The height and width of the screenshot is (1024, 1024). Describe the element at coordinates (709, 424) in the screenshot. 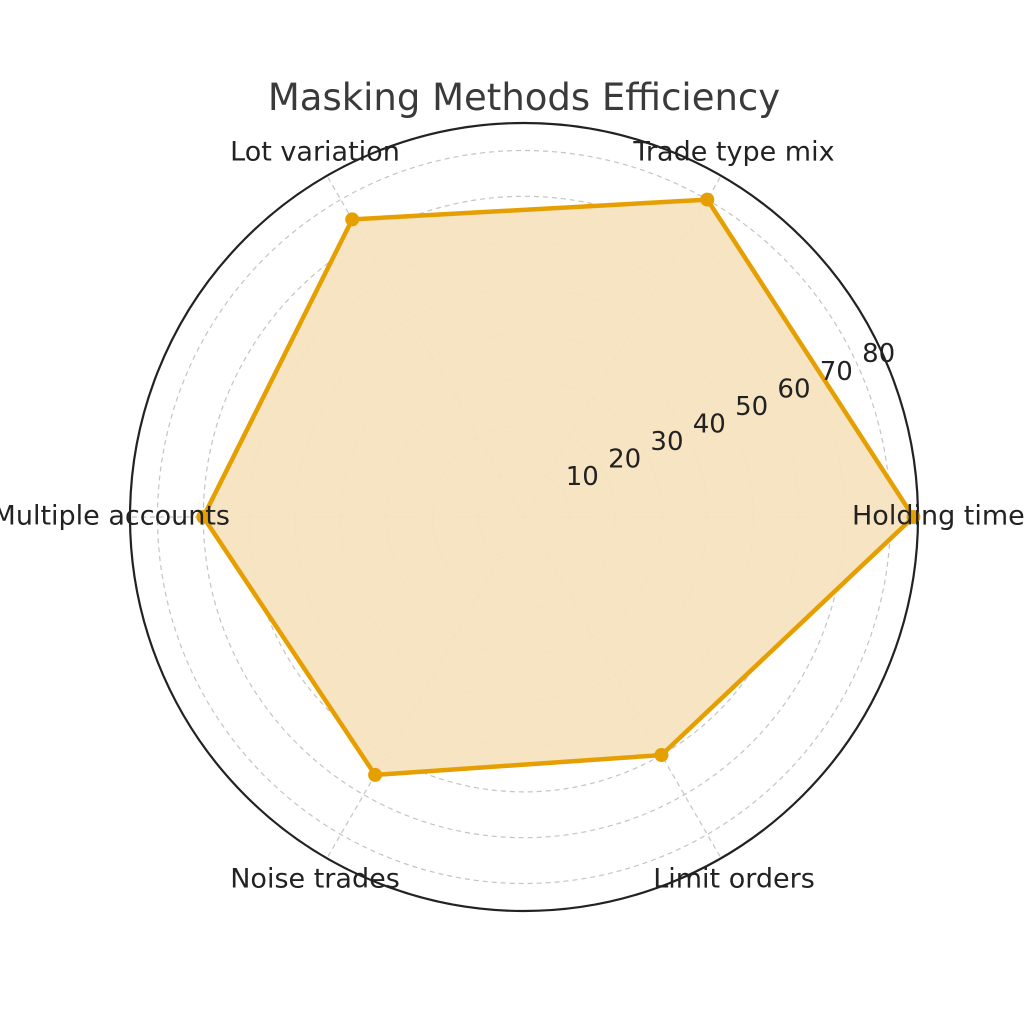

I see `radial-tick-label: 40` at that location.